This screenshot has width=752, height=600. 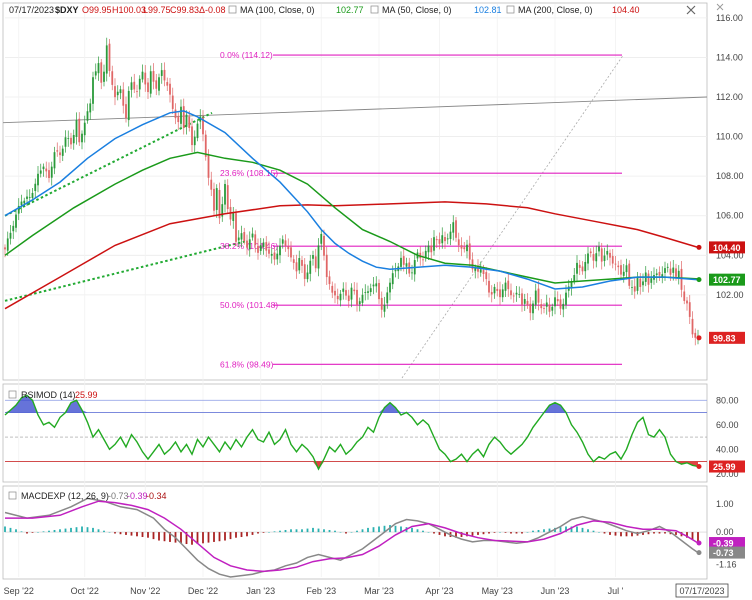 What do you see at coordinates (125, 271) in the screenshot?
I see `support-trendline-lower` at bounding box center [125, 271].